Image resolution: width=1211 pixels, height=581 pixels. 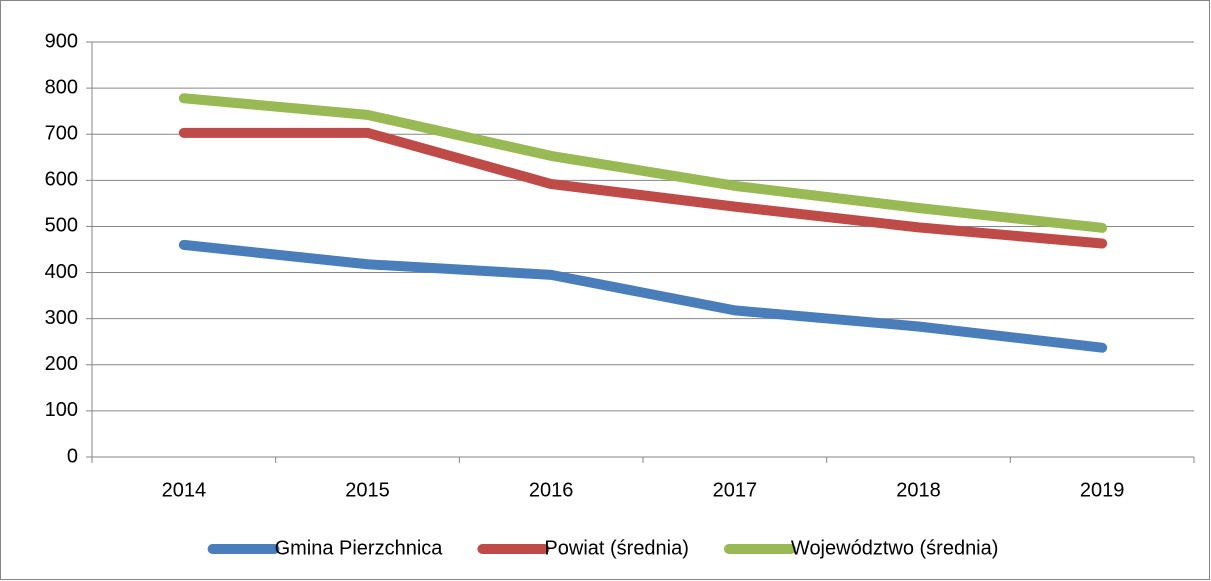 I want to click on x-tick-label: 2016, so click(x=551, y=490).